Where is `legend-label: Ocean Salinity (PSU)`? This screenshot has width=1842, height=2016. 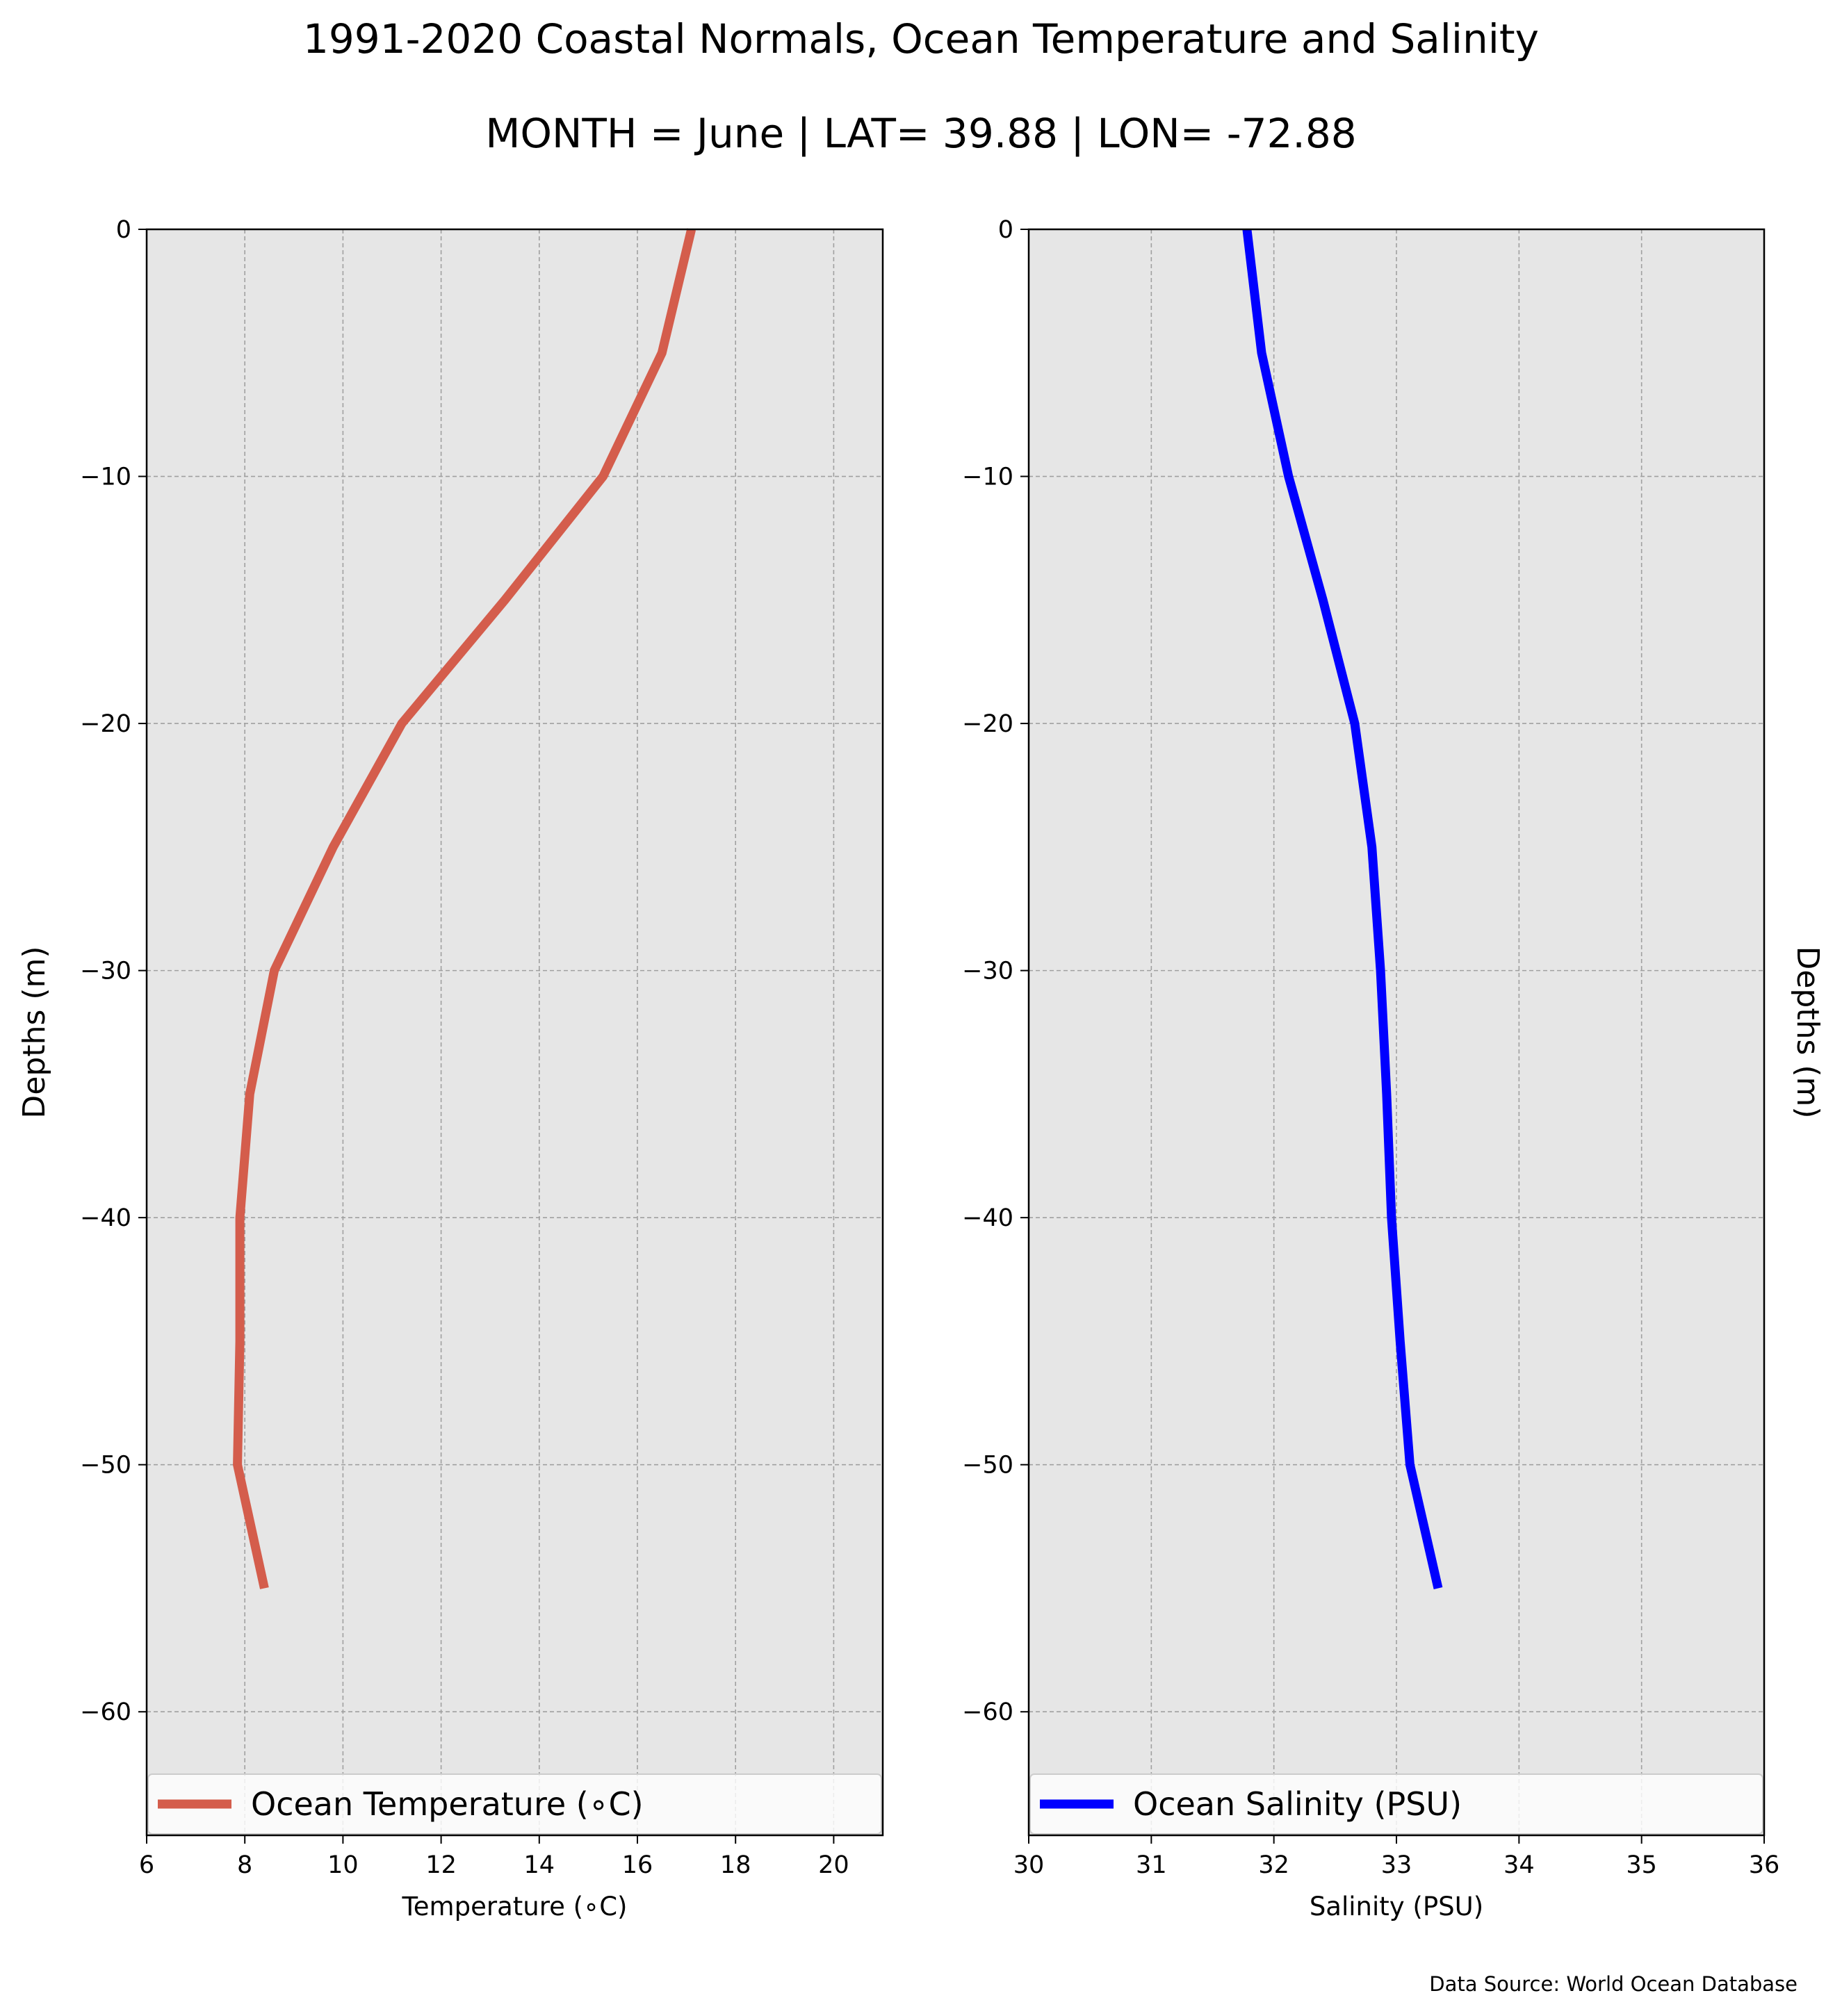
legend-label: Ocean Salinity (PSU) is located at coordinates (1297, 1804).